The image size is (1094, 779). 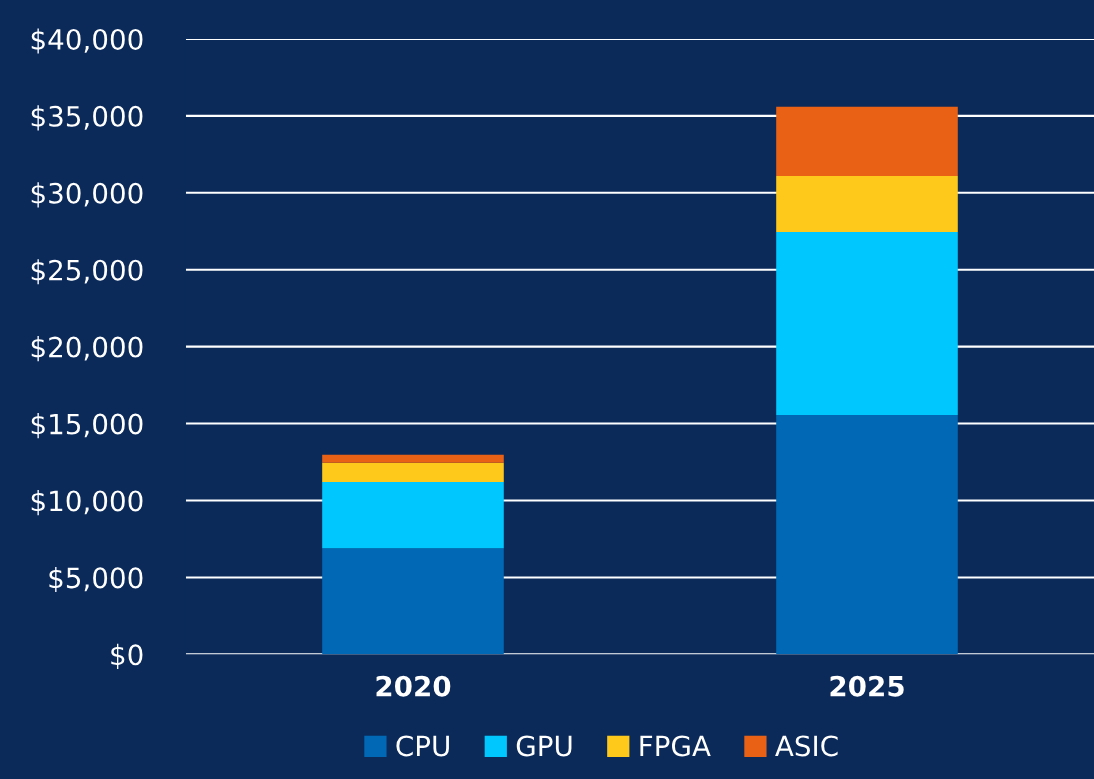 What do you see at coordinates (806, 746) in the screenshot?
I see `legend-label: ASIC` at bounding box center [806, 746].